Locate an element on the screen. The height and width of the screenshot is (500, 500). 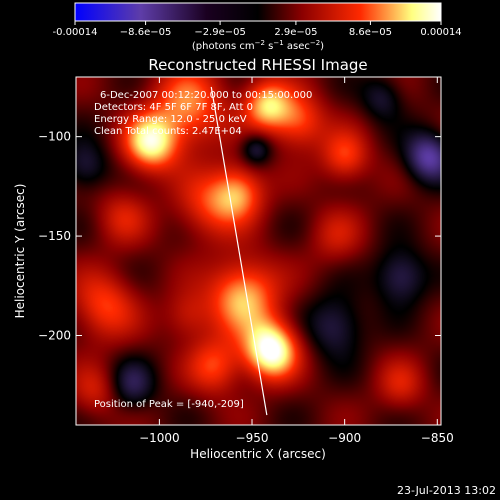
y-tick-label: −100 is located at coordinates (54, 137).